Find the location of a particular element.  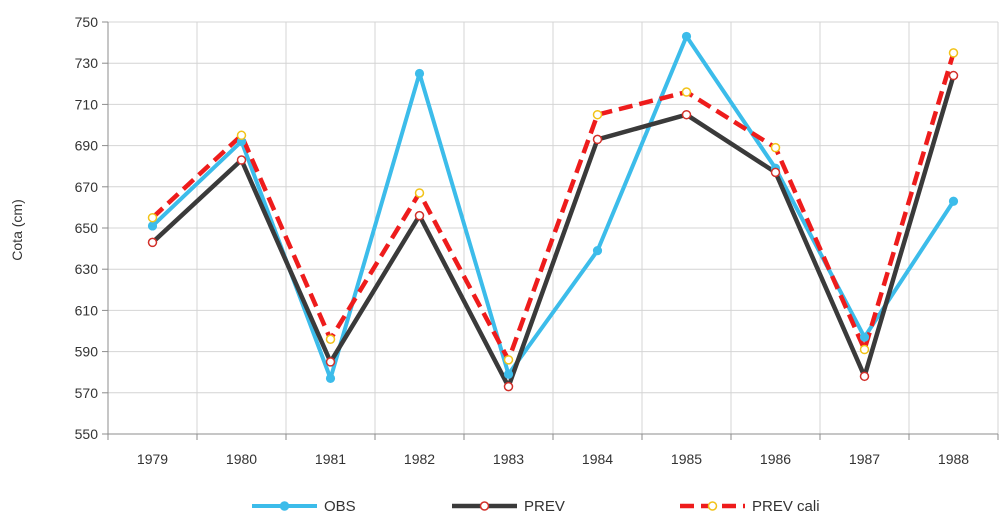

y-tick-label: 650 is located at coordinates (87, 228).